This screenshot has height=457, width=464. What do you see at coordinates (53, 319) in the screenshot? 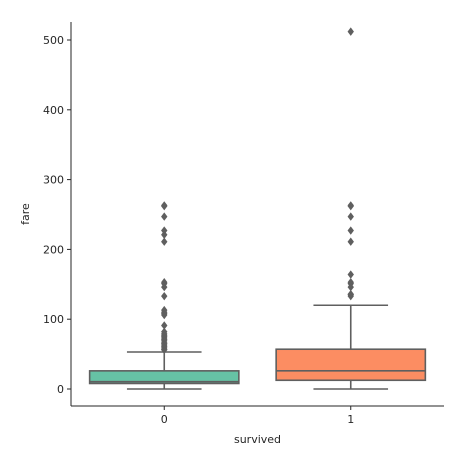
I see `y-tick-label: 100` at bounding box center [53, 319].